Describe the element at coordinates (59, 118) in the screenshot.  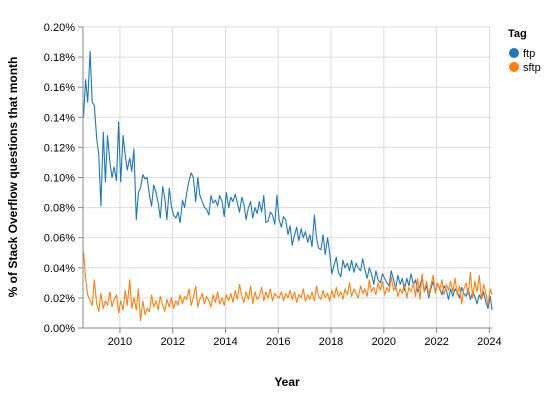
I see `y-tick-label: 0.14%` at that location.